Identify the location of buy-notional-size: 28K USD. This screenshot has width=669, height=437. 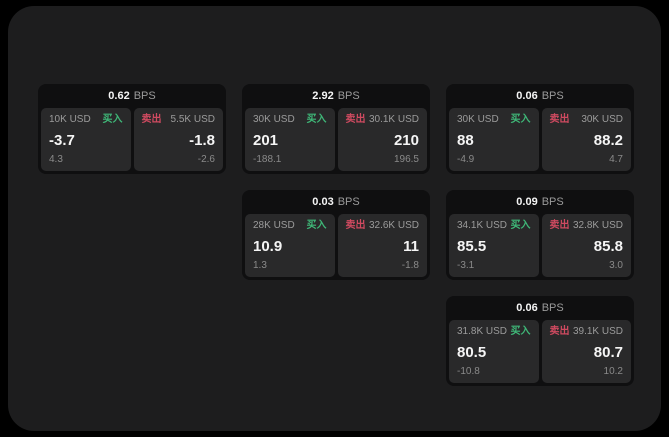
(274, 225).